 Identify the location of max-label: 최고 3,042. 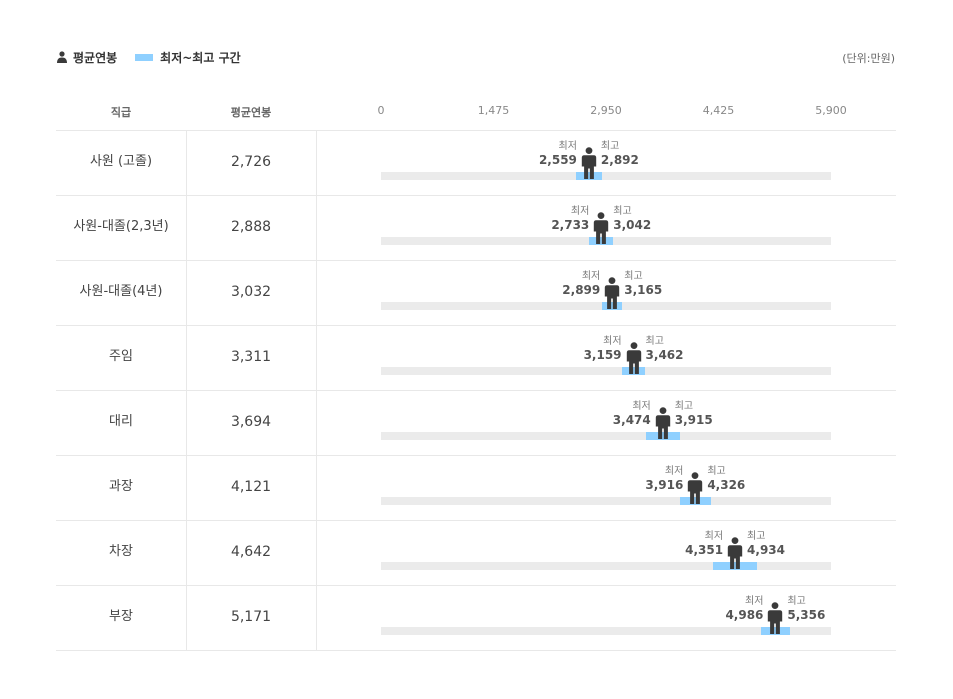
(632, 219).